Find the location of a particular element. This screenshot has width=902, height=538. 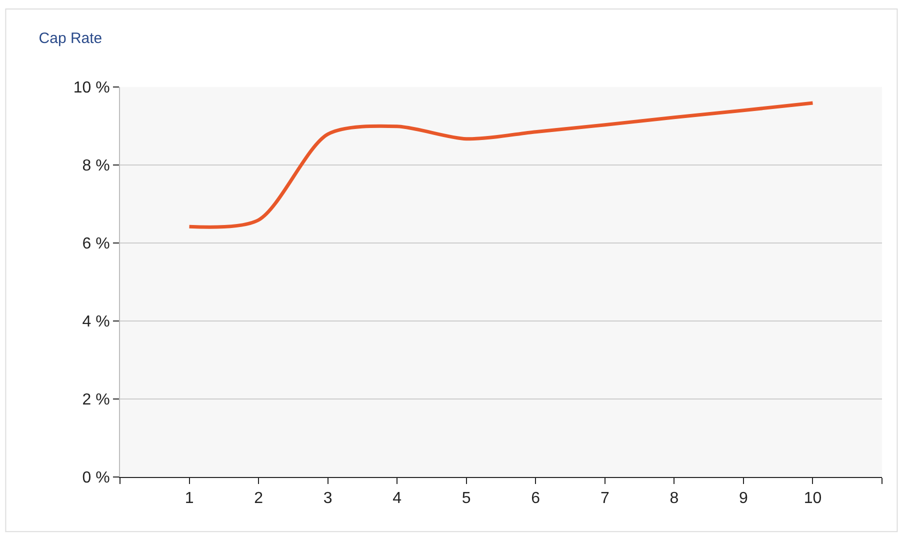

x-tick-label: 7 is located at coordinates (605, 499).